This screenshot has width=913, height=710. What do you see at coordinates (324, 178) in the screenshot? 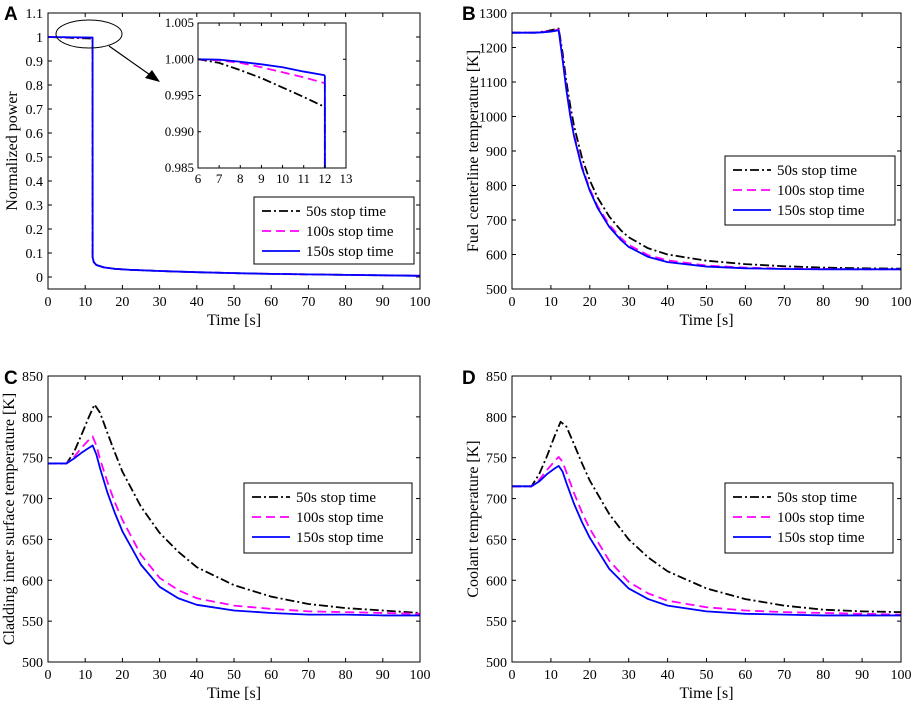
I see `inset-x-tick-label: 12` at bounding box center [324, 178].